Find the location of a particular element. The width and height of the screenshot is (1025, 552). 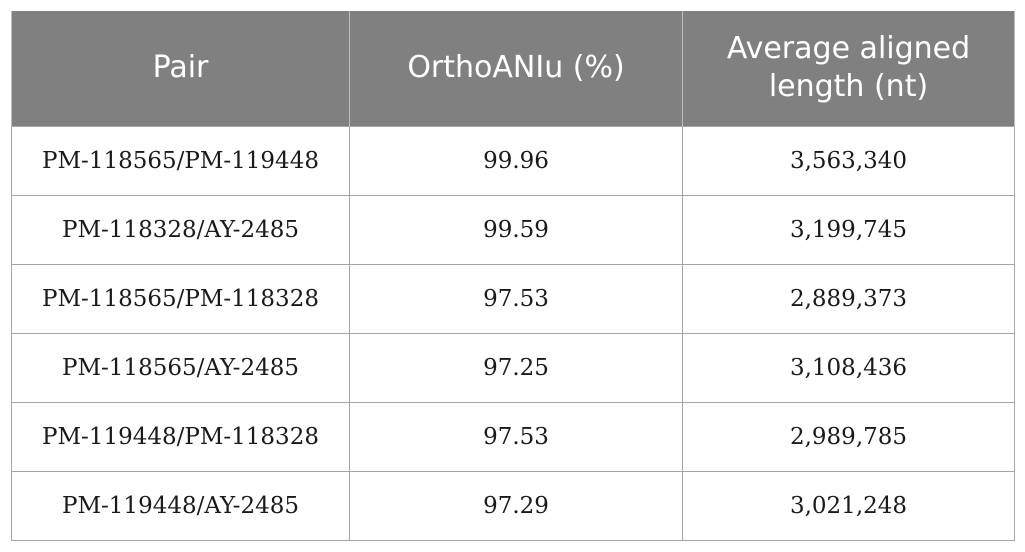

cell-aligned-length: 3,108,436 is located at coordinates (848, 367).